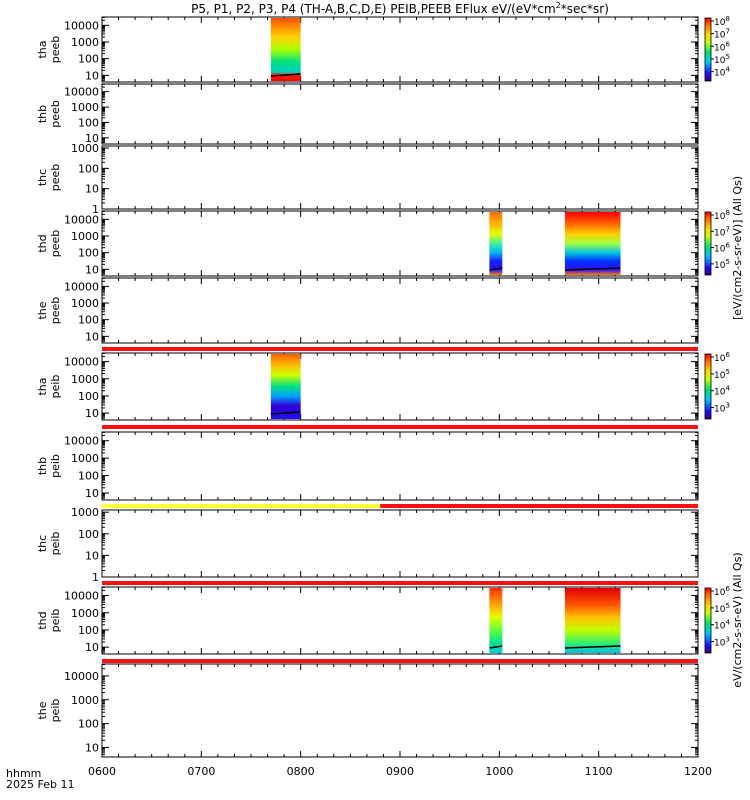  What do you see at coordinates (727, 640) in the screenshot?
I see `colorbar-tick-exponent: 3` at bounding box center [727, 640].